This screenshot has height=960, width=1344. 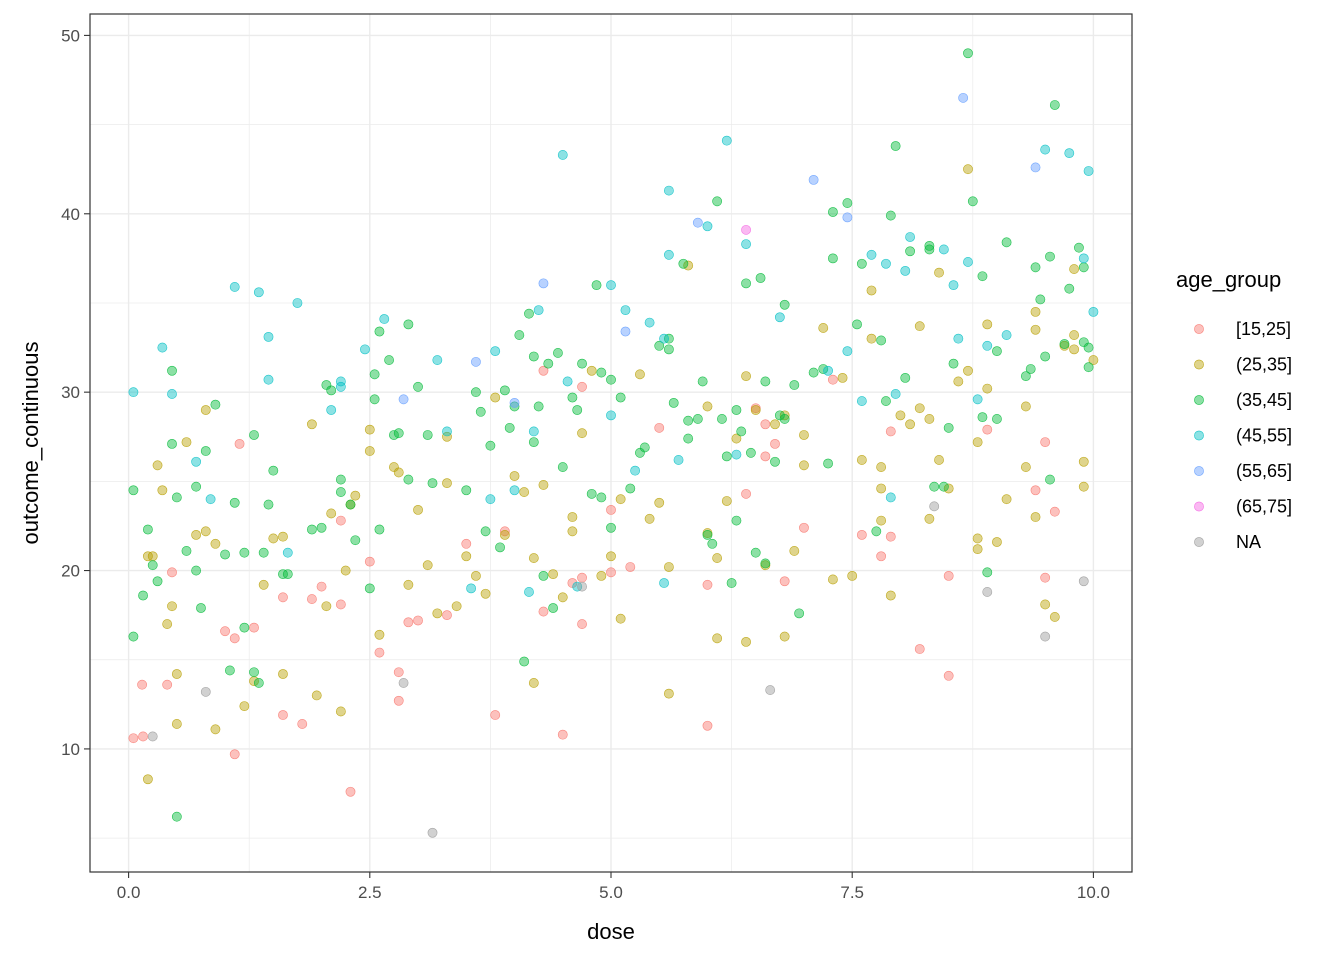 I want to click on legend-item: (65,75], so click(x=1243, y=507).